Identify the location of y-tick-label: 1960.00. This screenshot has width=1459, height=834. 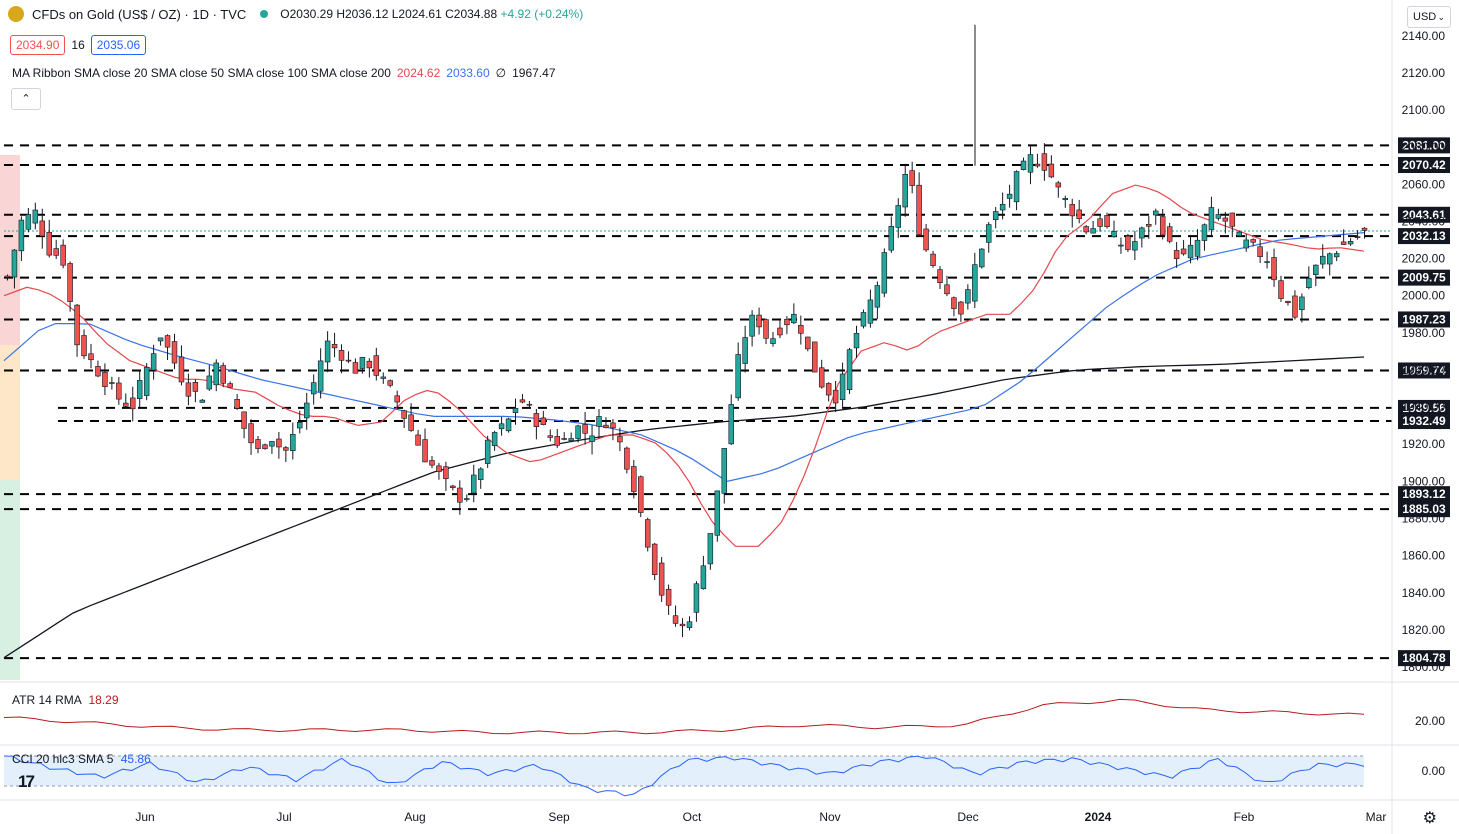
(1424, 370).